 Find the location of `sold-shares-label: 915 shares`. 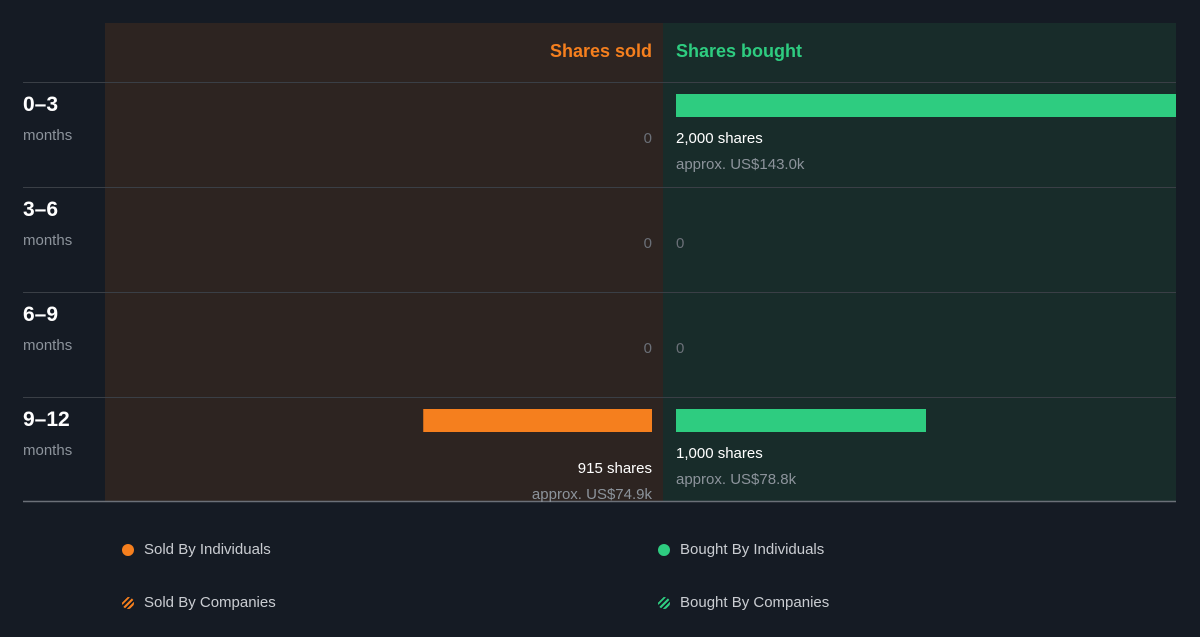

sold-shares-label: 915 shares is located at coordinates (615, 468).